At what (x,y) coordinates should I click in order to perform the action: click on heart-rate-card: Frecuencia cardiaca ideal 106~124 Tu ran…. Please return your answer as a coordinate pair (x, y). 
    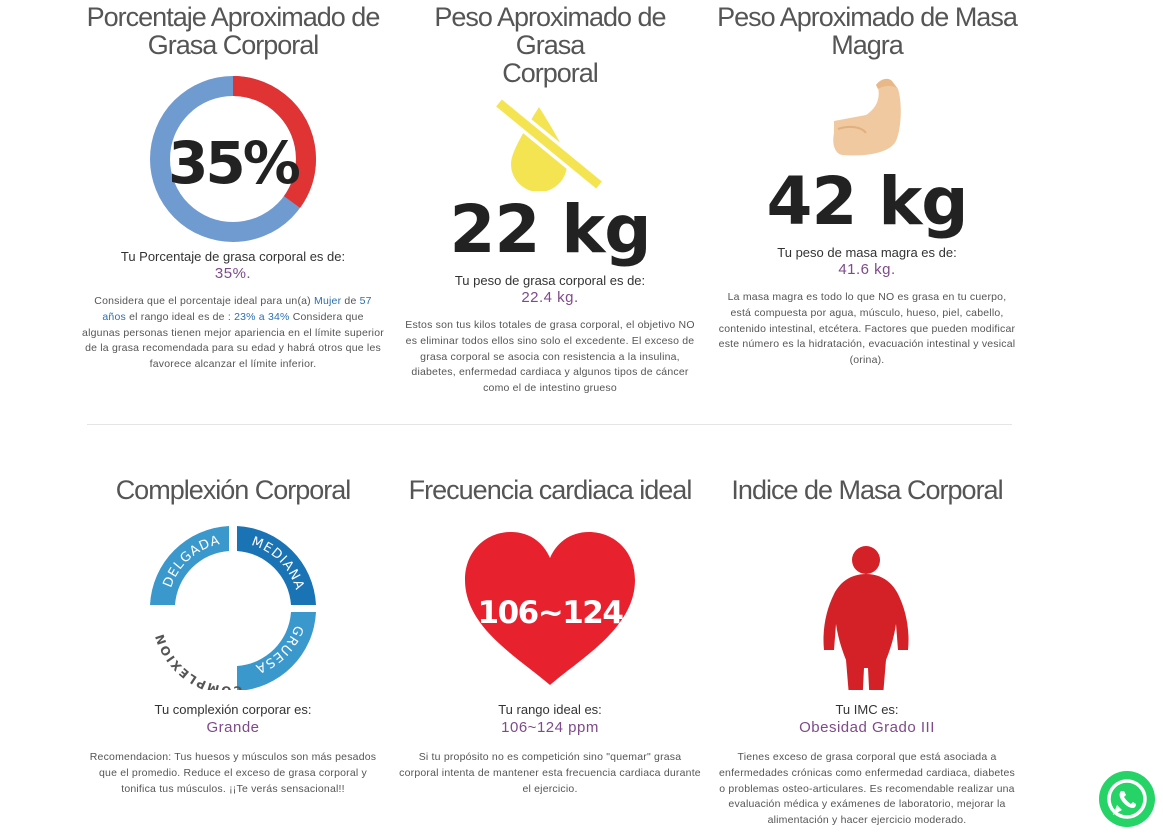
    Looking at the image, I should click on (550, 636).